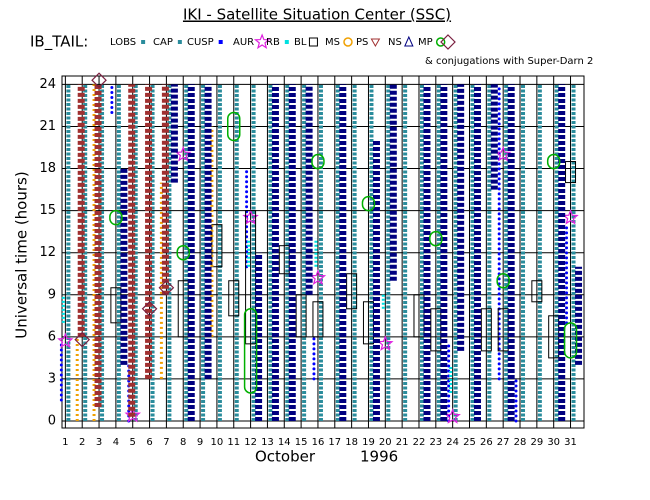 The width and height of the screenshot is (650, 500). Describe the element at coordinates (82, 442) in the screenshot. I see `x-tick-label: 2` at that location.